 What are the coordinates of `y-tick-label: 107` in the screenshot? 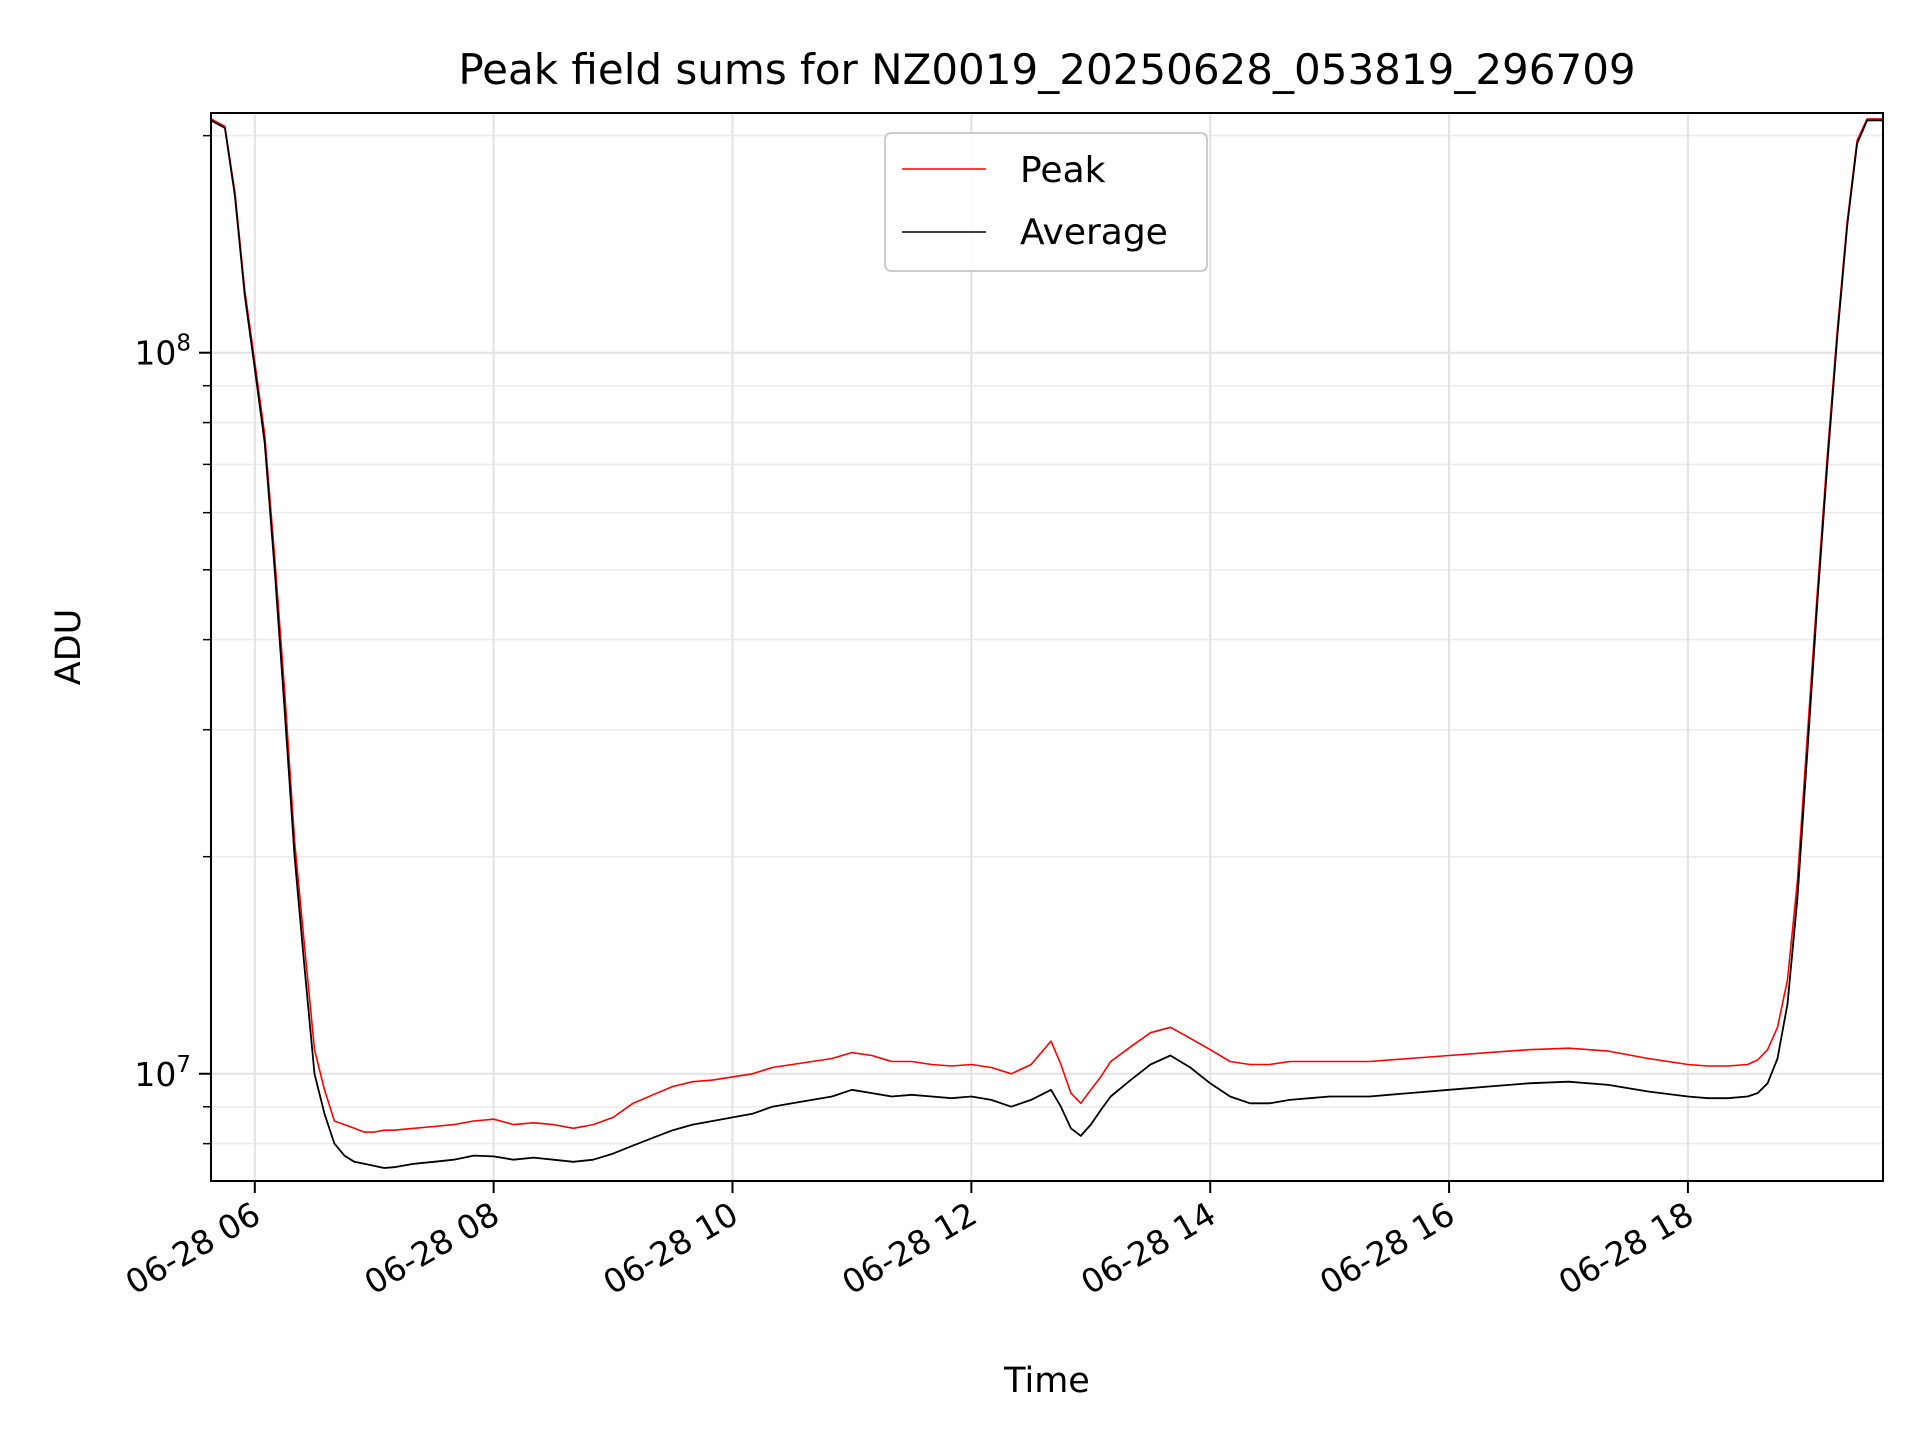 It's located at (162, 1073).